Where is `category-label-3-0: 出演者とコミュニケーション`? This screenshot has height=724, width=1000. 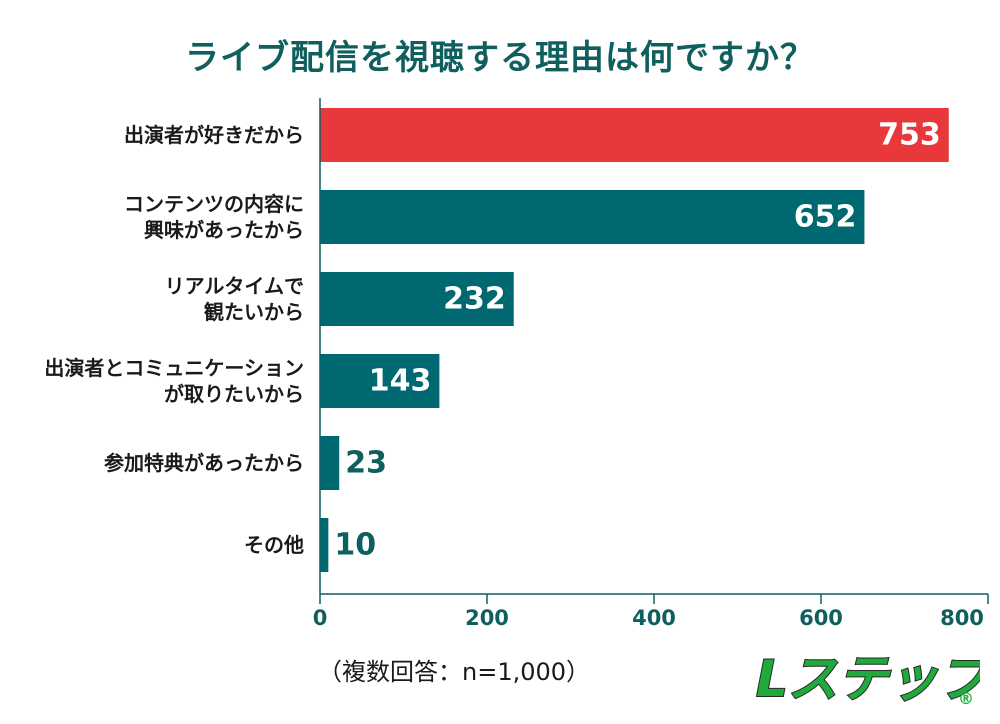
category-label-3-0: 出演者とコミュニケーション is located at coordinates (174, 368).